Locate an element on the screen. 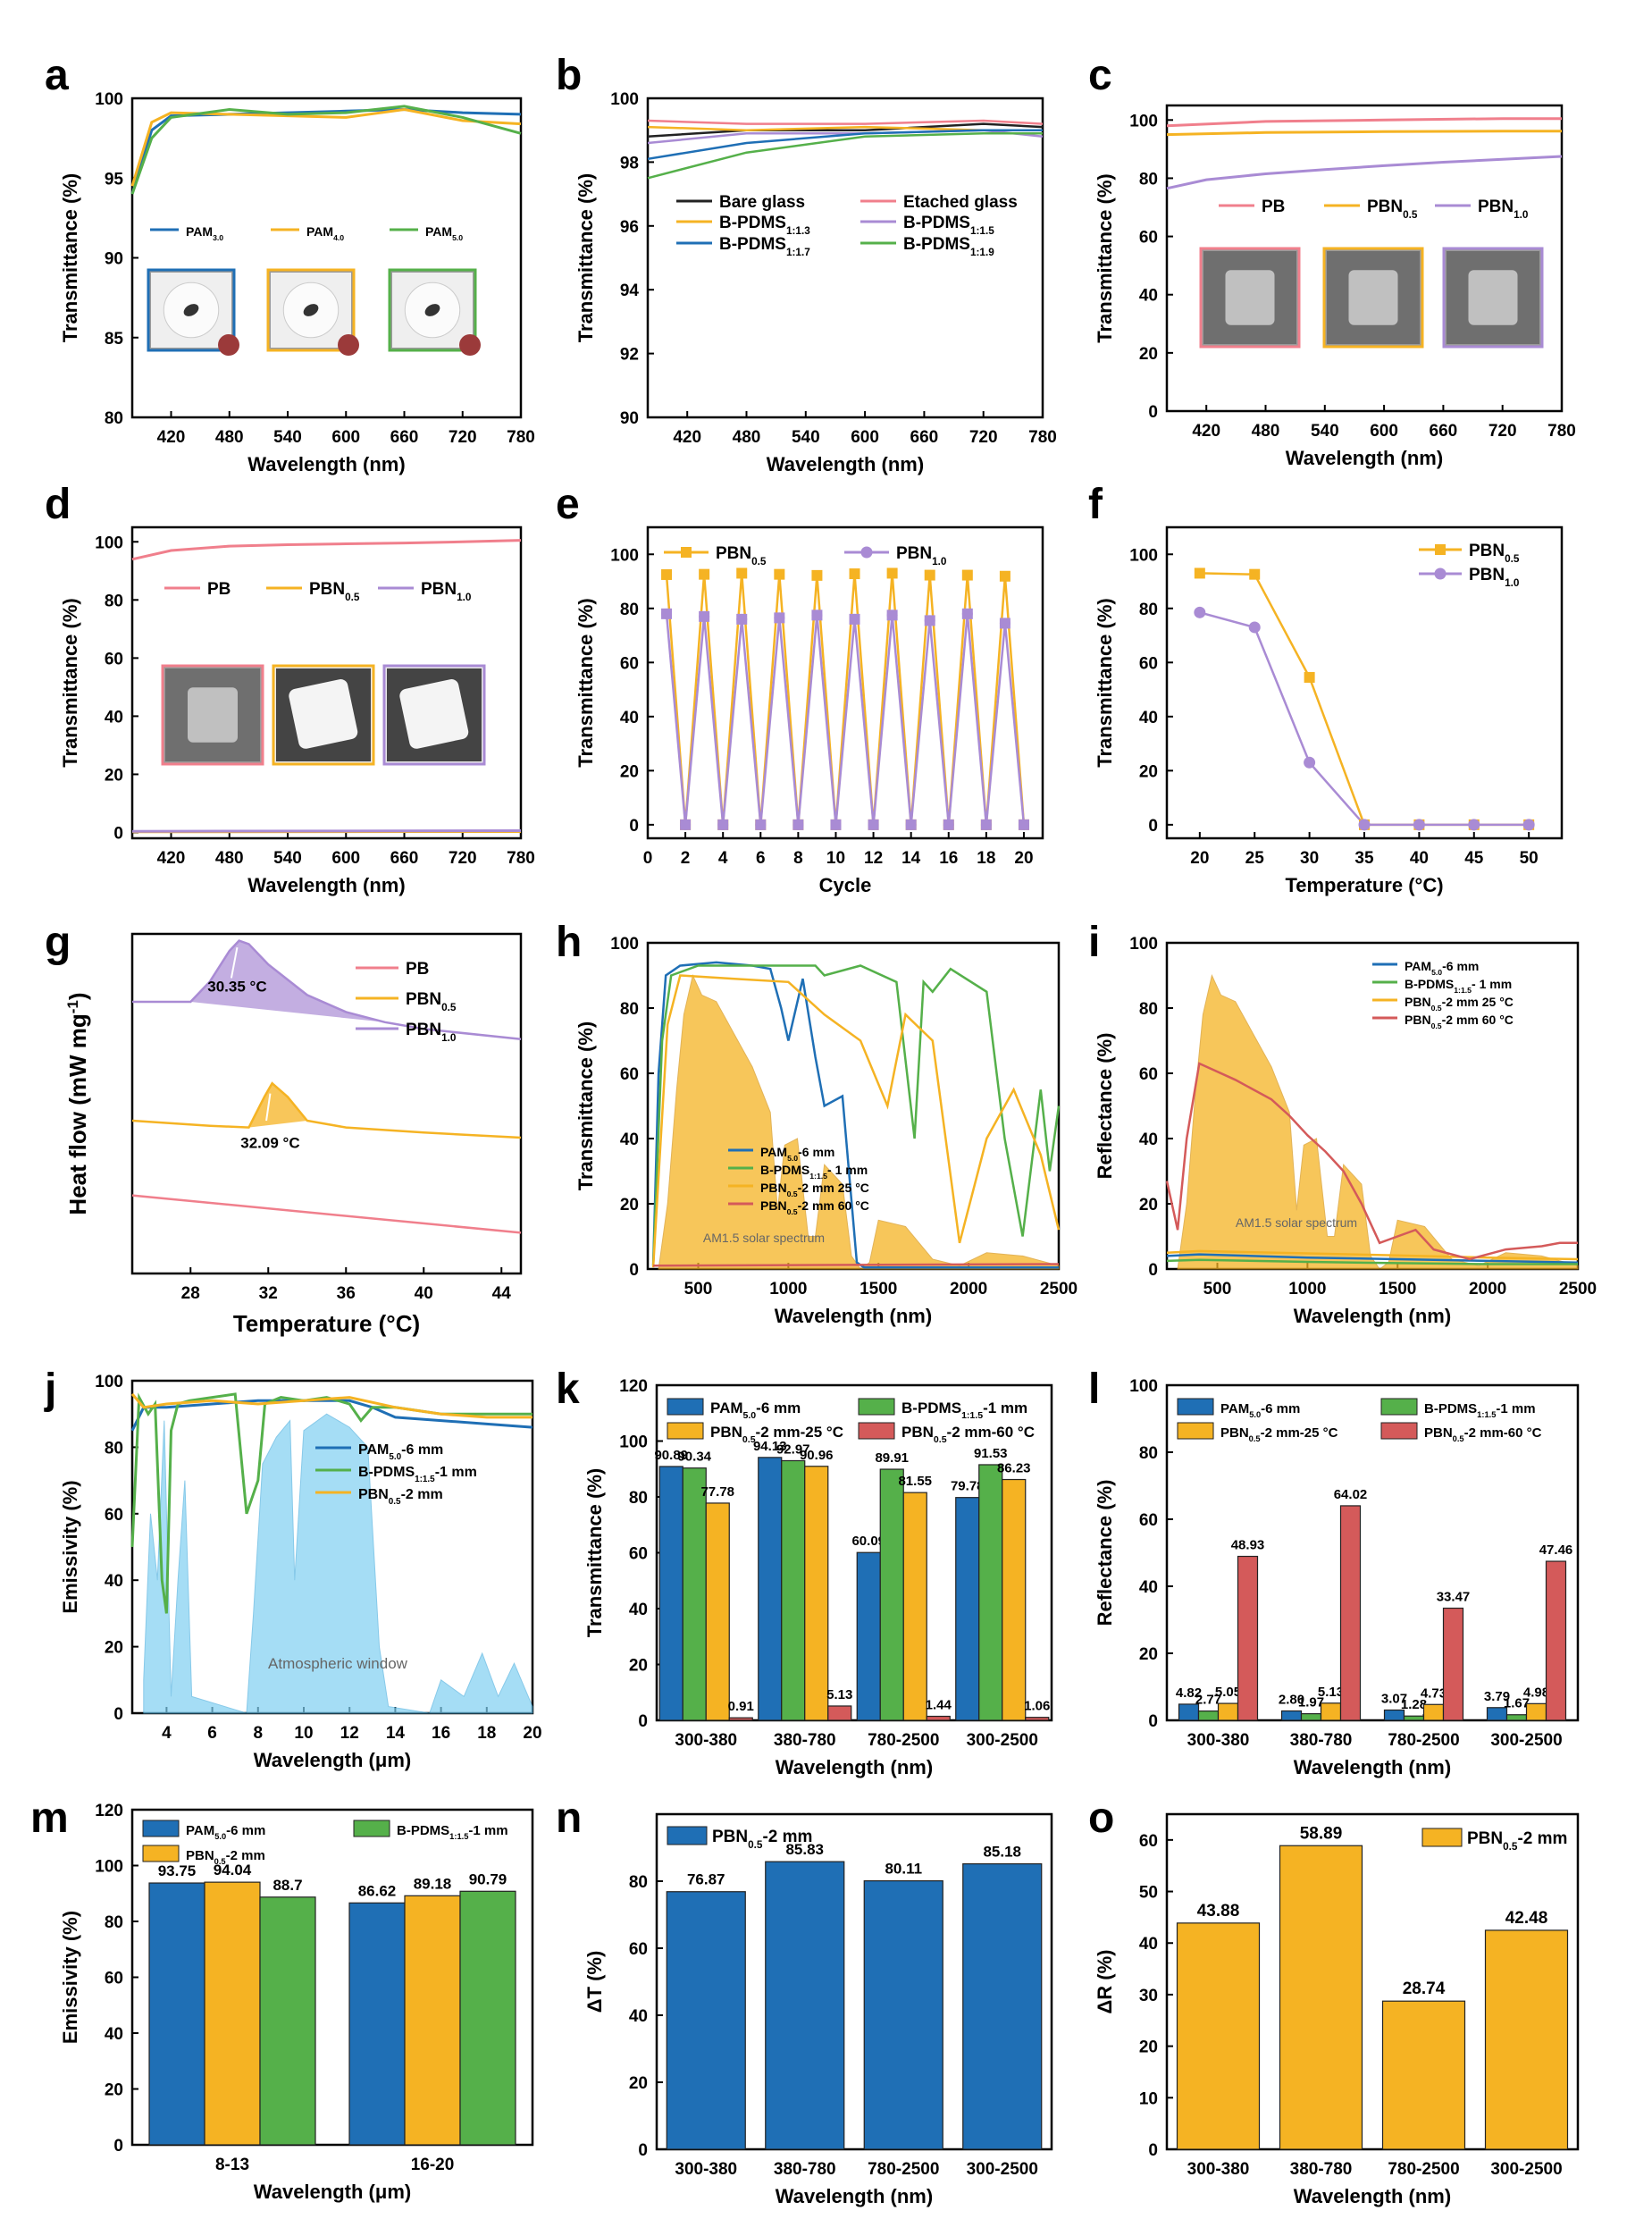 The image size is (1652, 2219). x-tick-label: 44 is located at coordinates (502, 1294).